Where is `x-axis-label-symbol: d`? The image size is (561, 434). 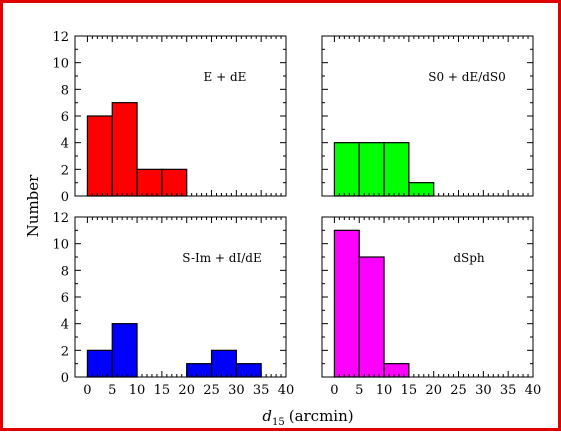 x-axis-label-symbol: d is located at coordinates (267, 416).